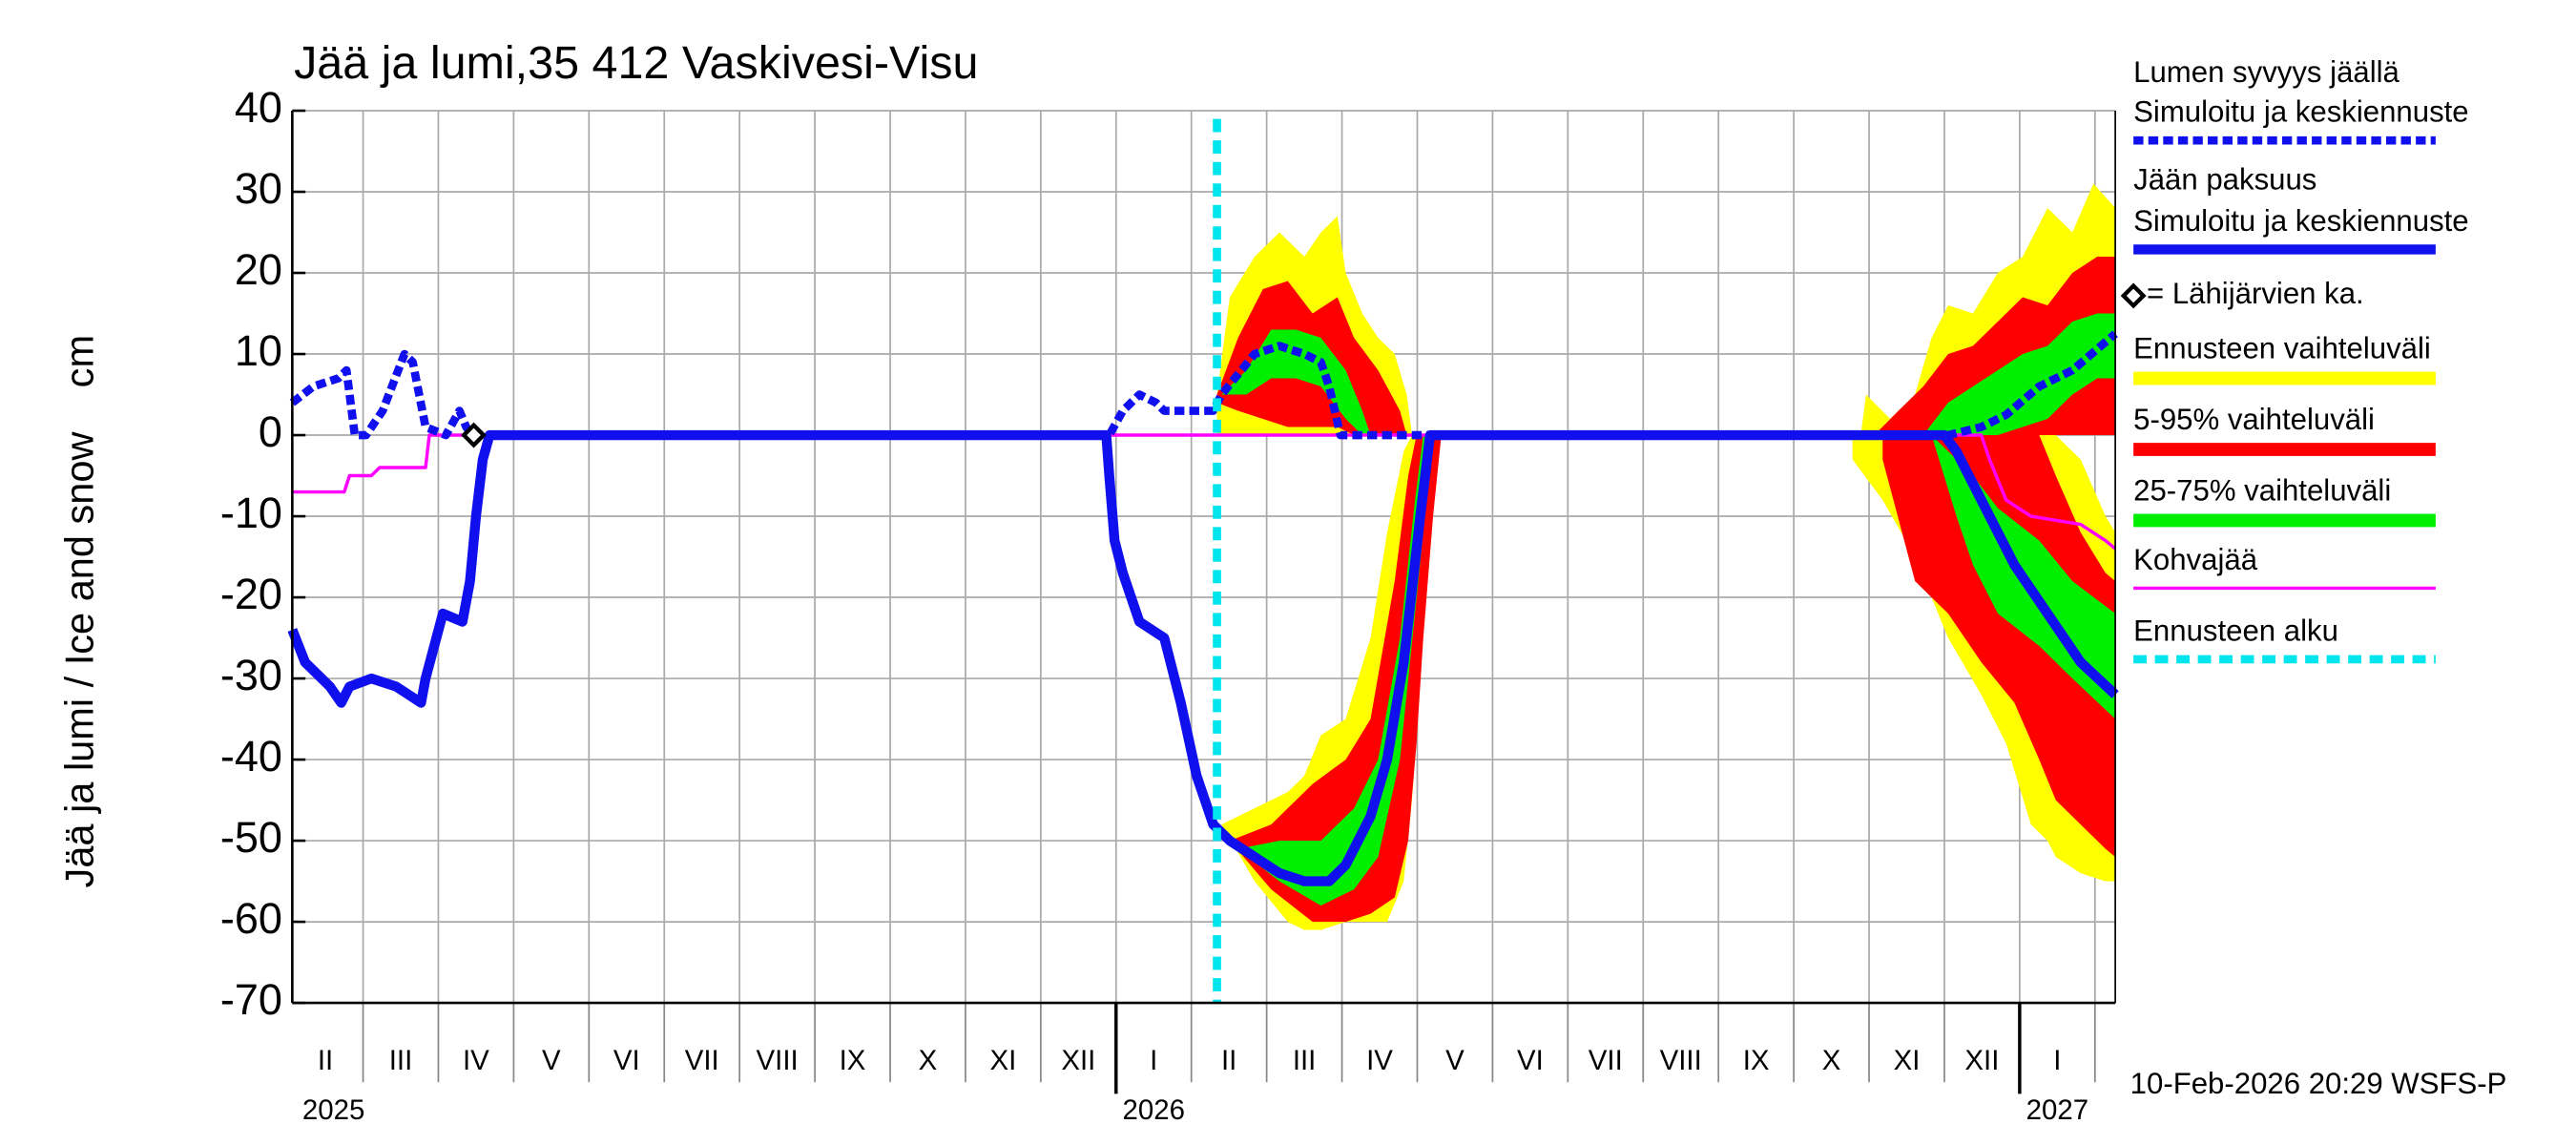 Image resolution: width=2576 pixels, height=1145 pixels. Describe the element at coordinates (270, 431) in the screenshot. I see `y-tick-label: 0` at that location.